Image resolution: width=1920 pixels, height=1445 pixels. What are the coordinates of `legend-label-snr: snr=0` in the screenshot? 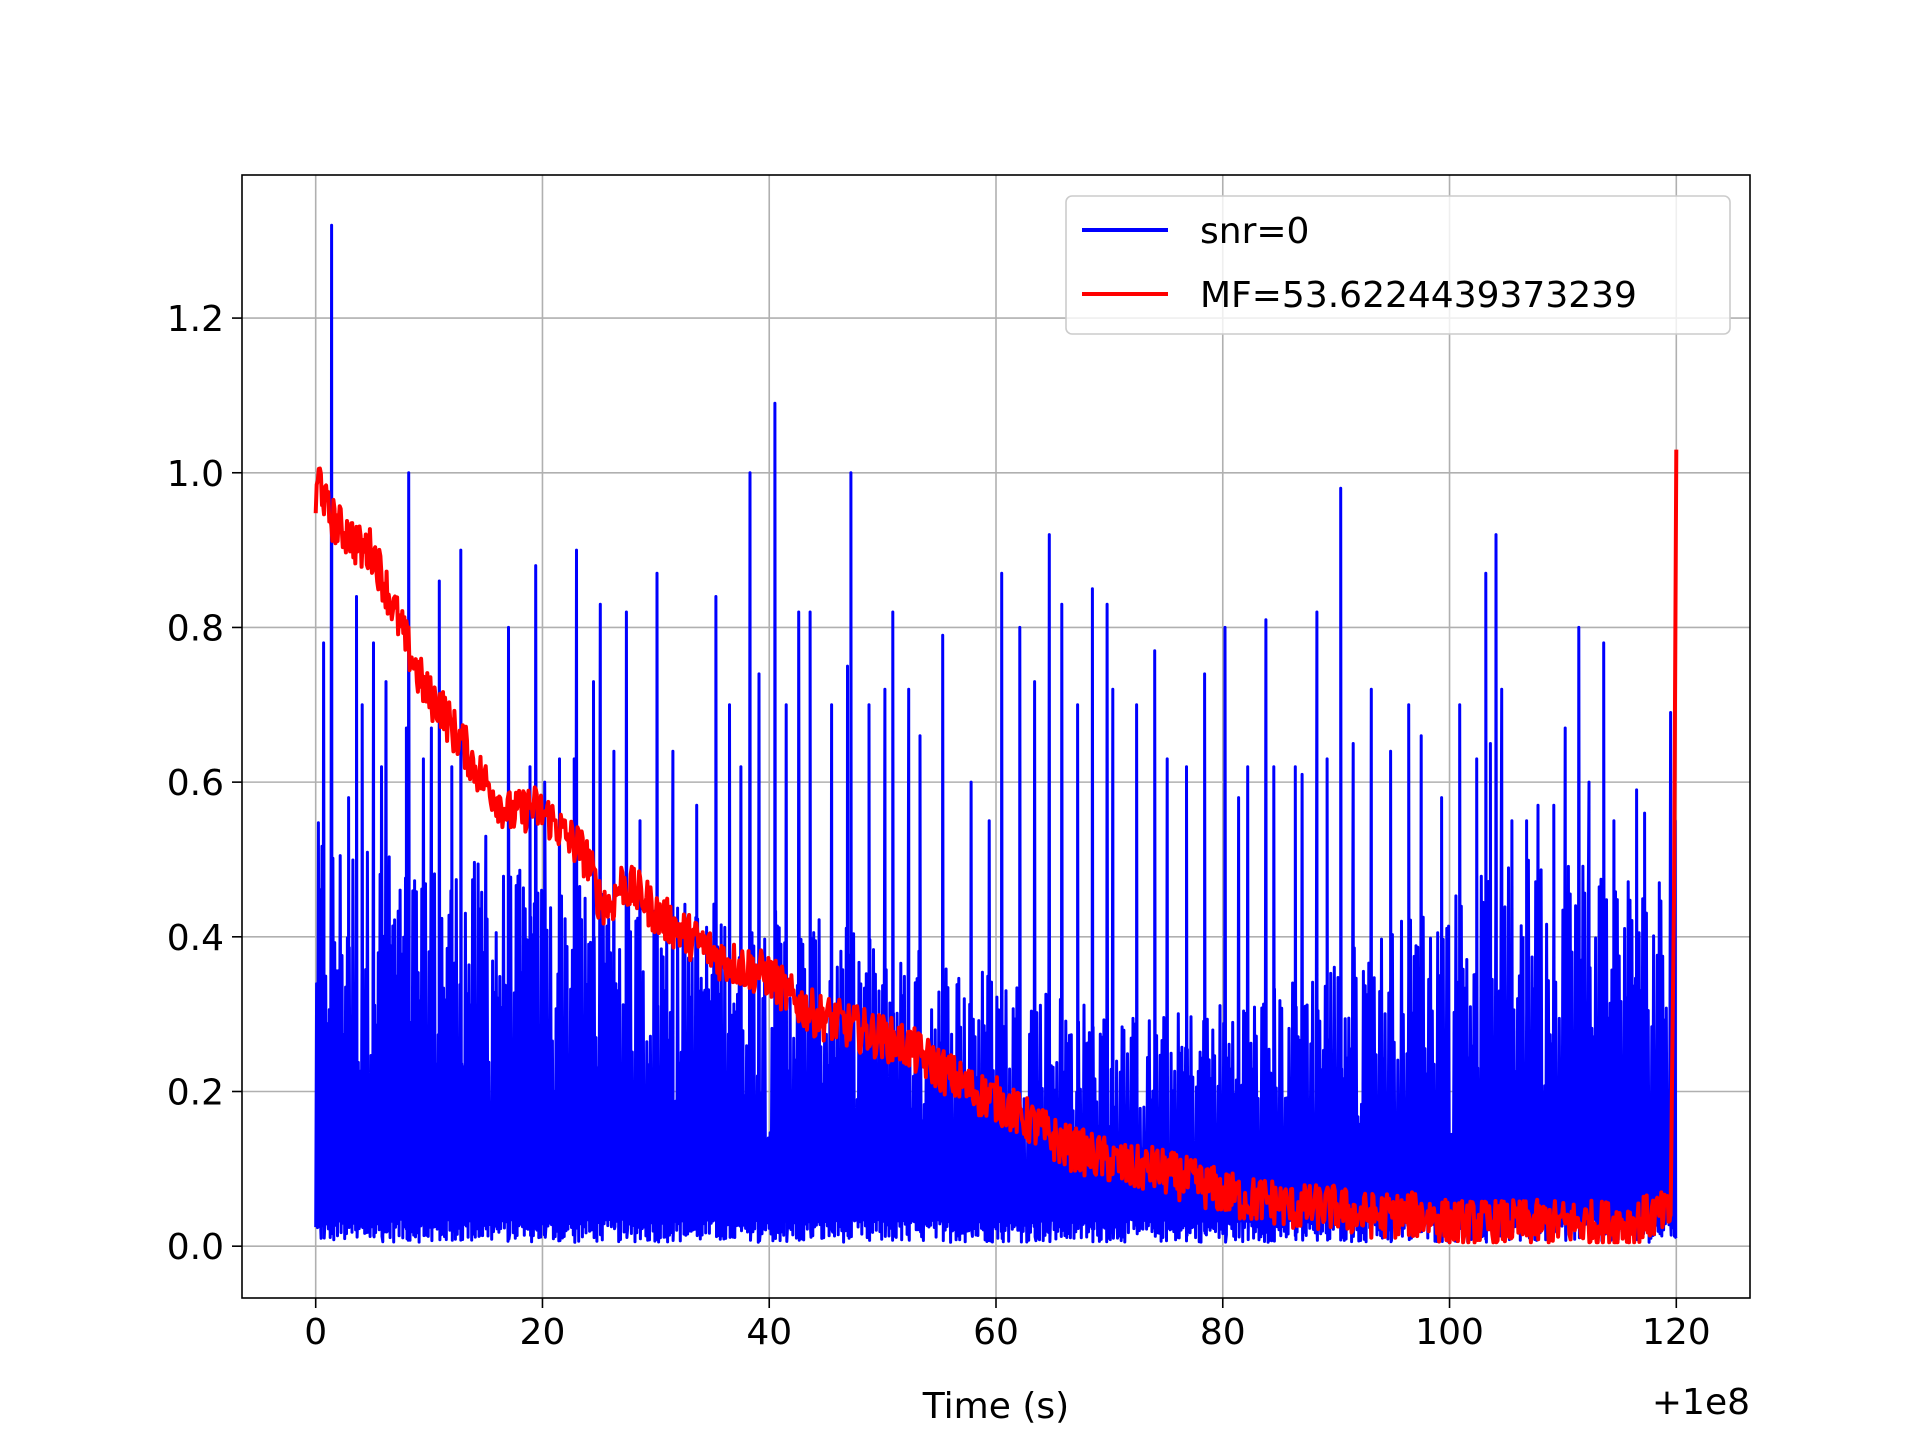 It's located at (1254, 231).